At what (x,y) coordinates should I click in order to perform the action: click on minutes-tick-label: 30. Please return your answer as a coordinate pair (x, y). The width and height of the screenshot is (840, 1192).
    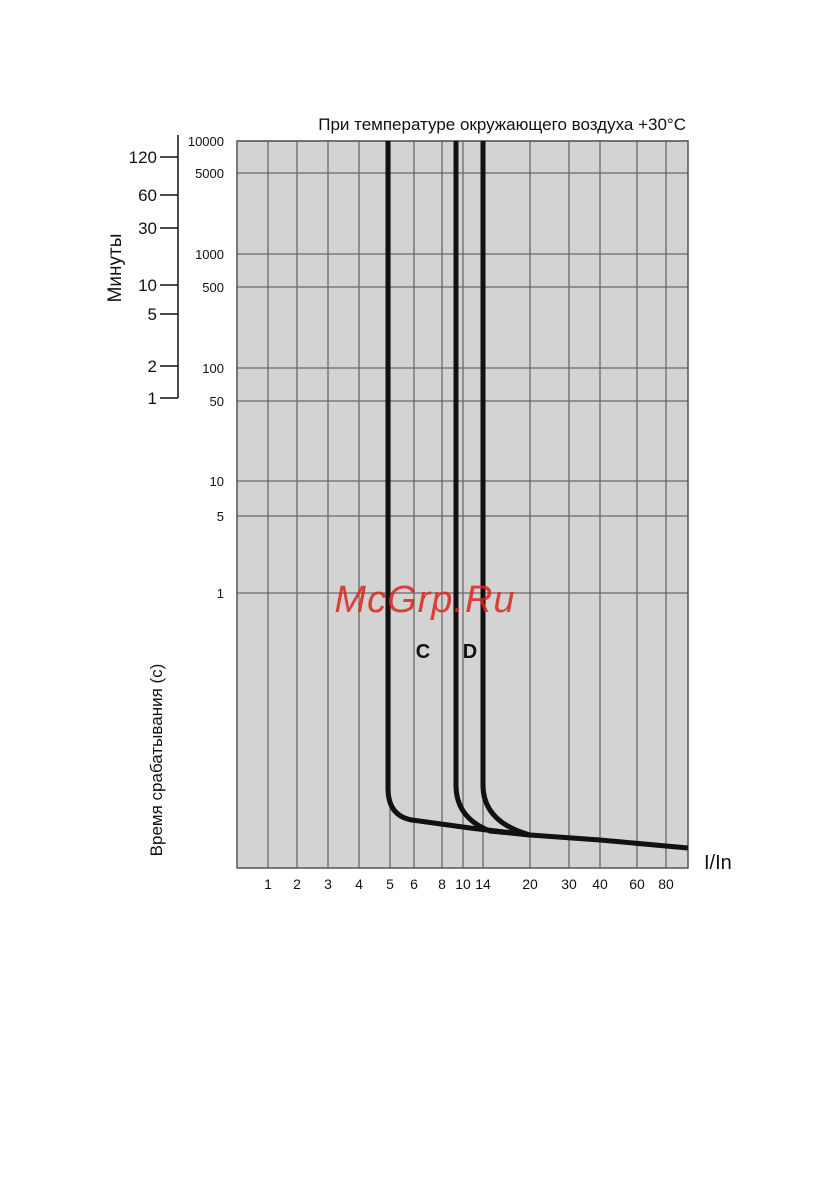
    Looking at the image, I should click on (147, 228).